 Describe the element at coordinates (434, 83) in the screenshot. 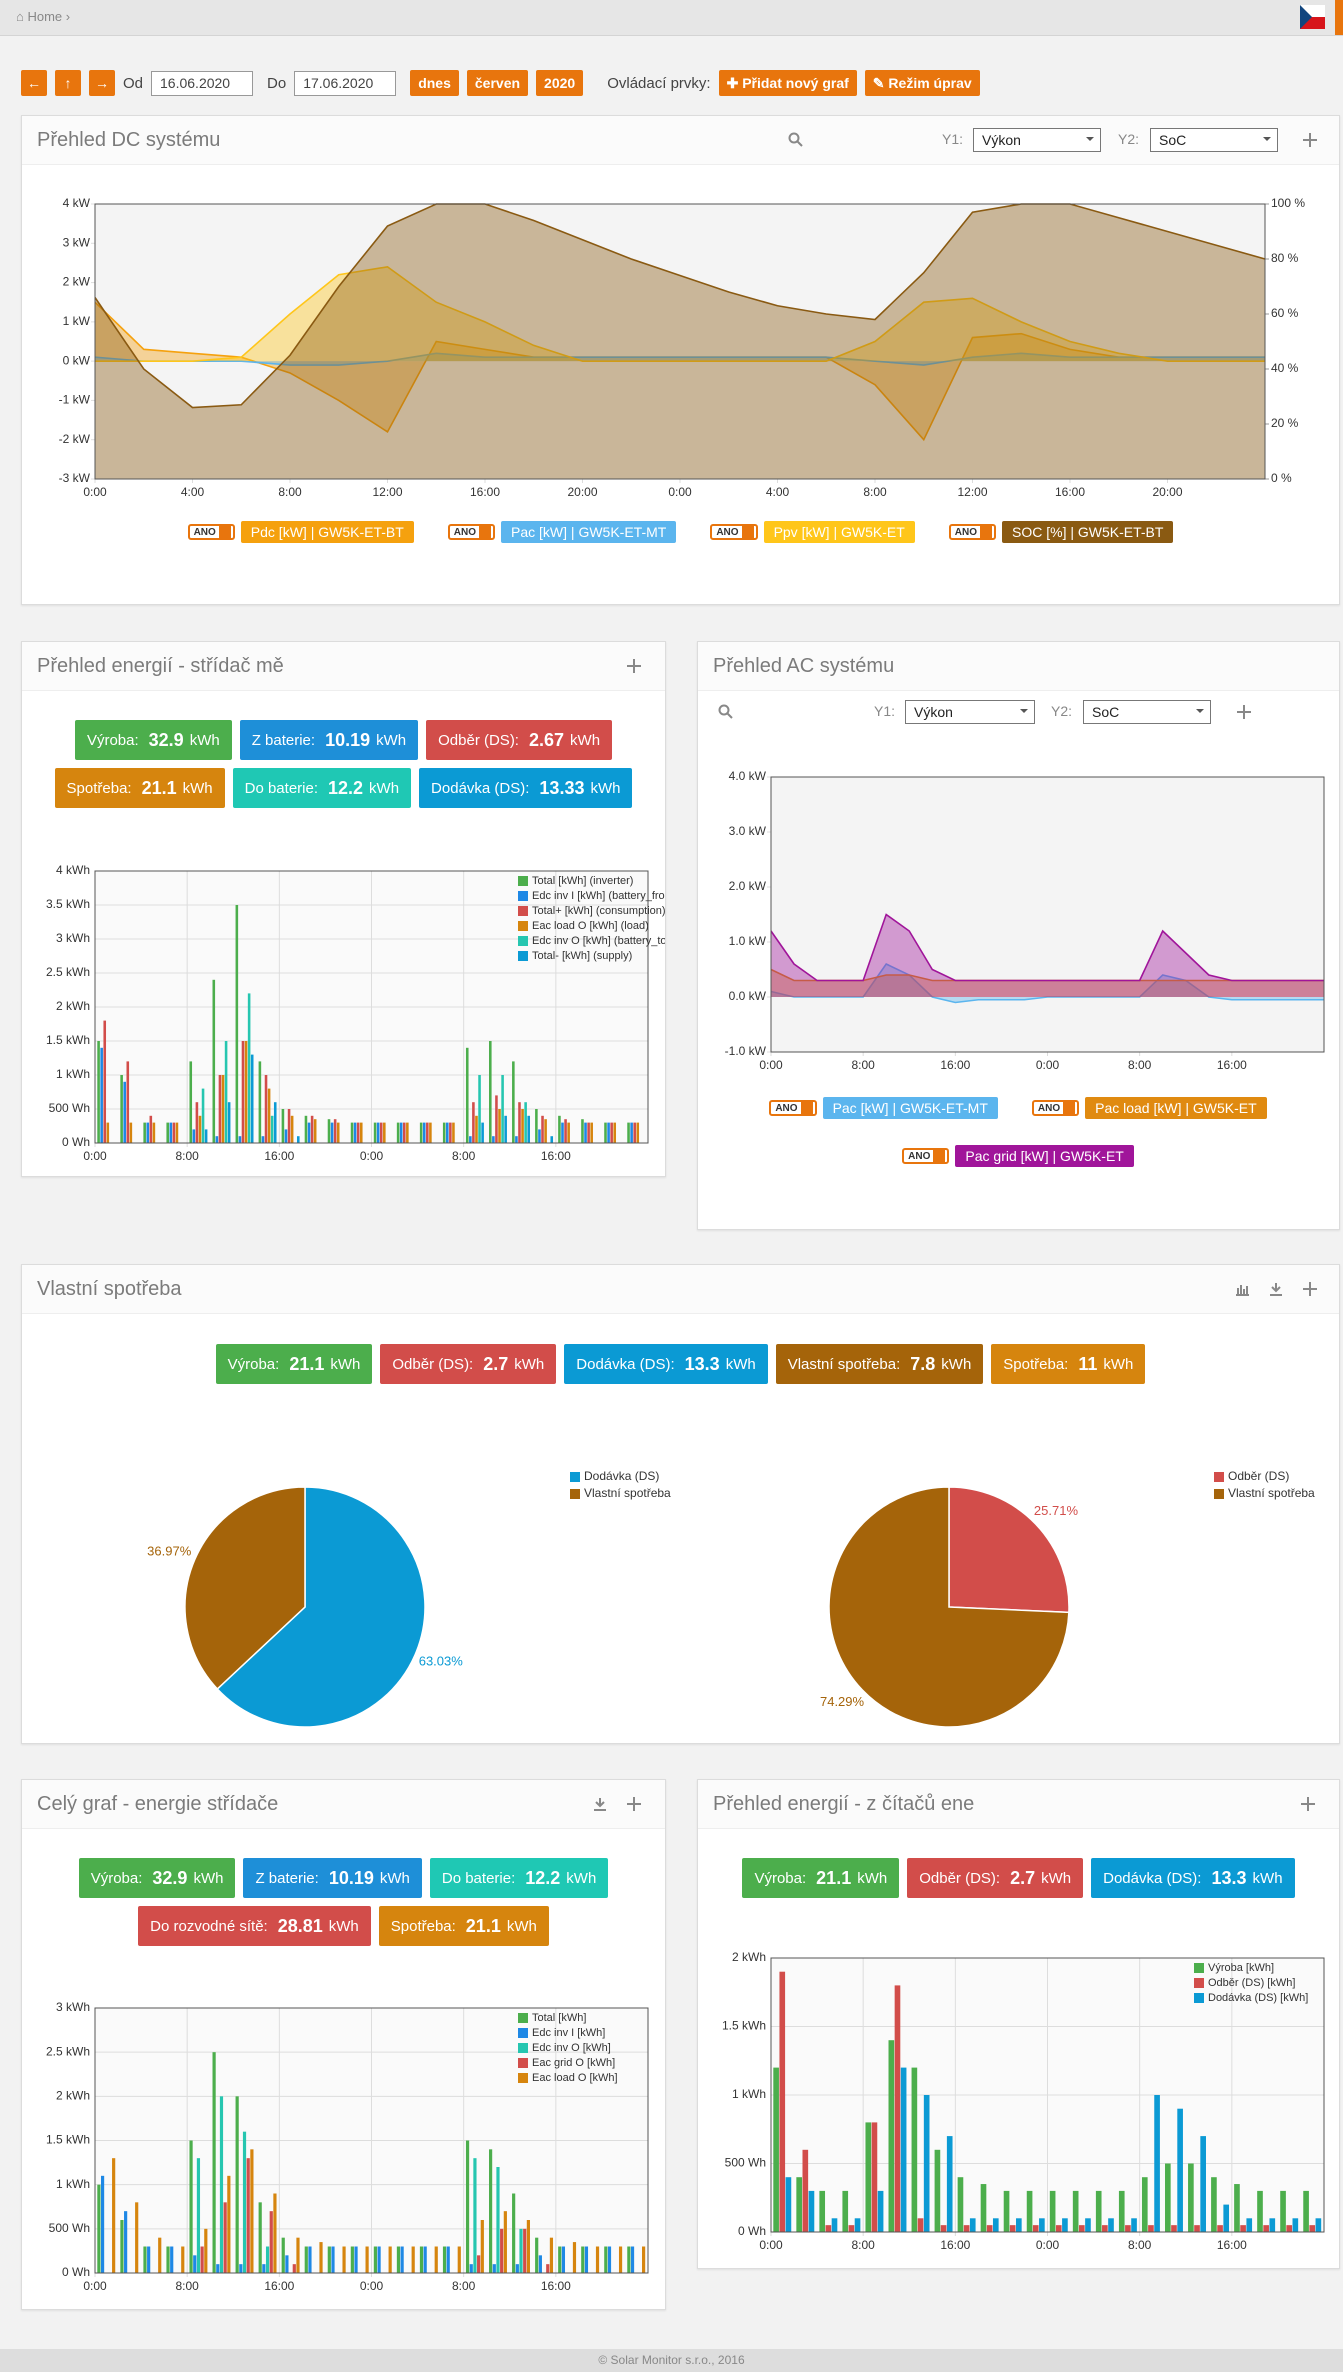

I see `today-button: dnes` at that location.